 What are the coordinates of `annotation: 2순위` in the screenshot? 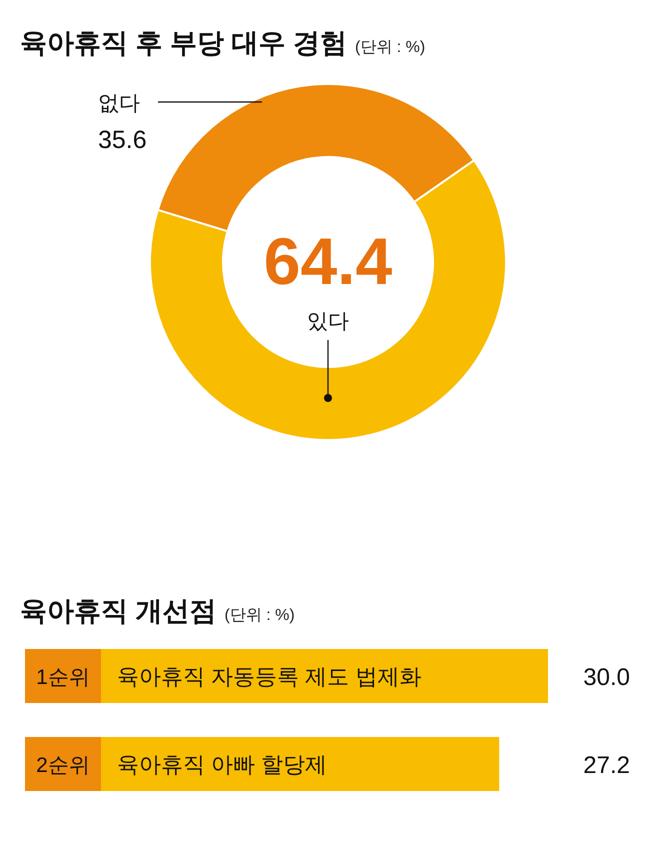 It's located at (63, 765).